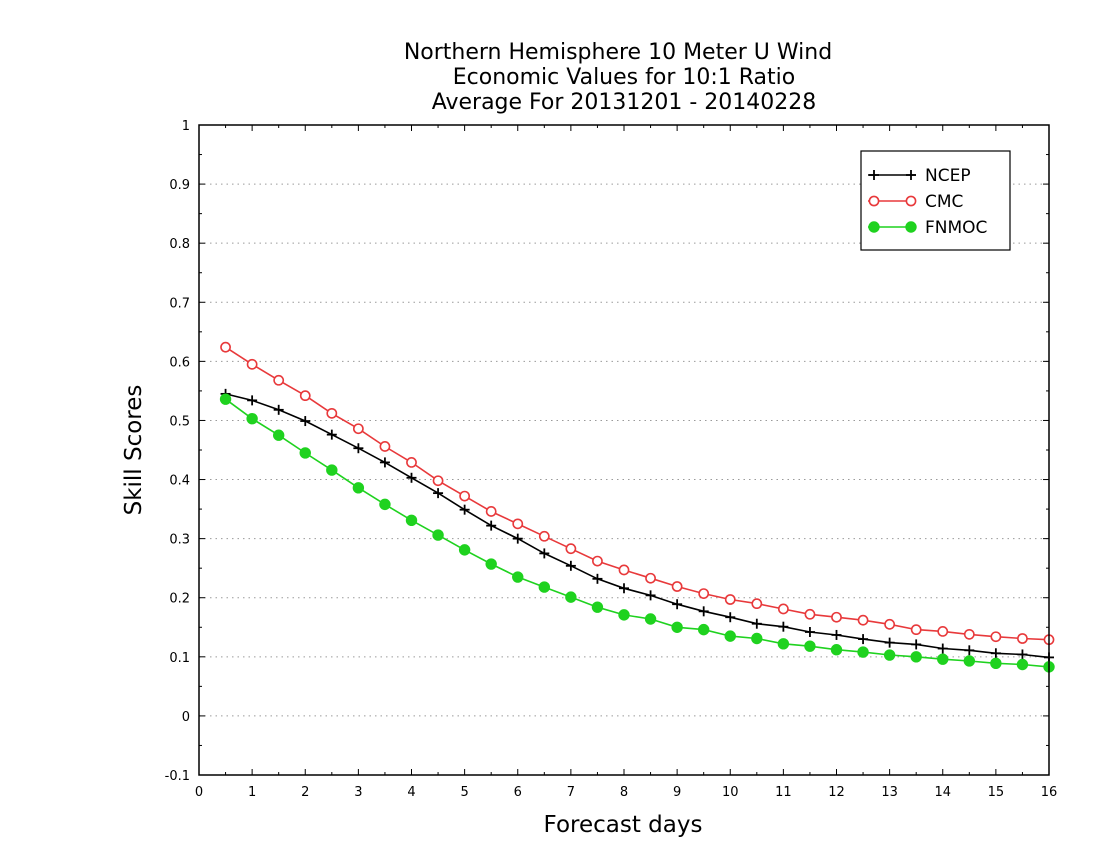  I want to click on x-tick-label: 1, so click(252, 792).